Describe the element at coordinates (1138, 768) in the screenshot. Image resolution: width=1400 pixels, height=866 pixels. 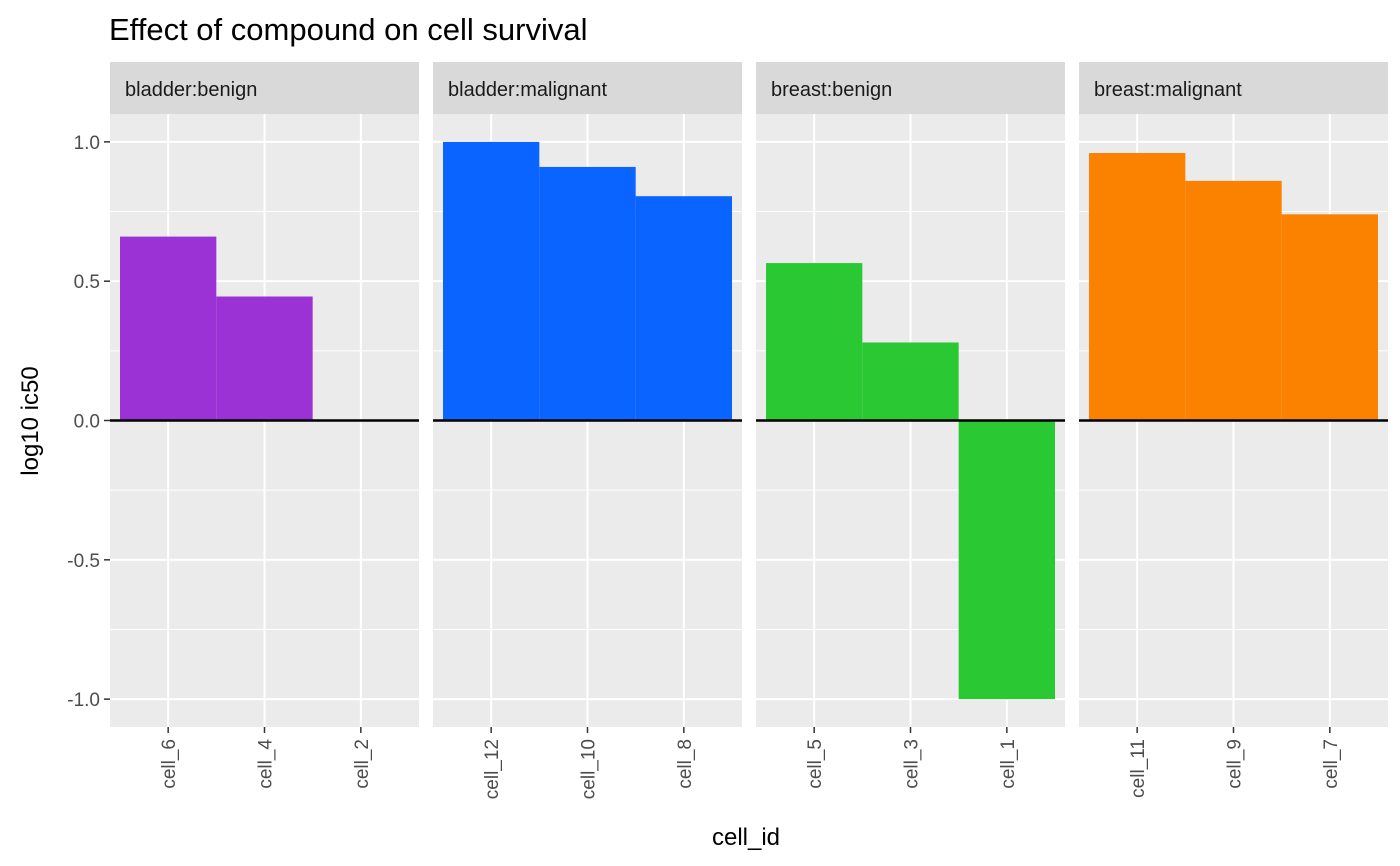
I see `x-tick-label: cell_11` at that location.